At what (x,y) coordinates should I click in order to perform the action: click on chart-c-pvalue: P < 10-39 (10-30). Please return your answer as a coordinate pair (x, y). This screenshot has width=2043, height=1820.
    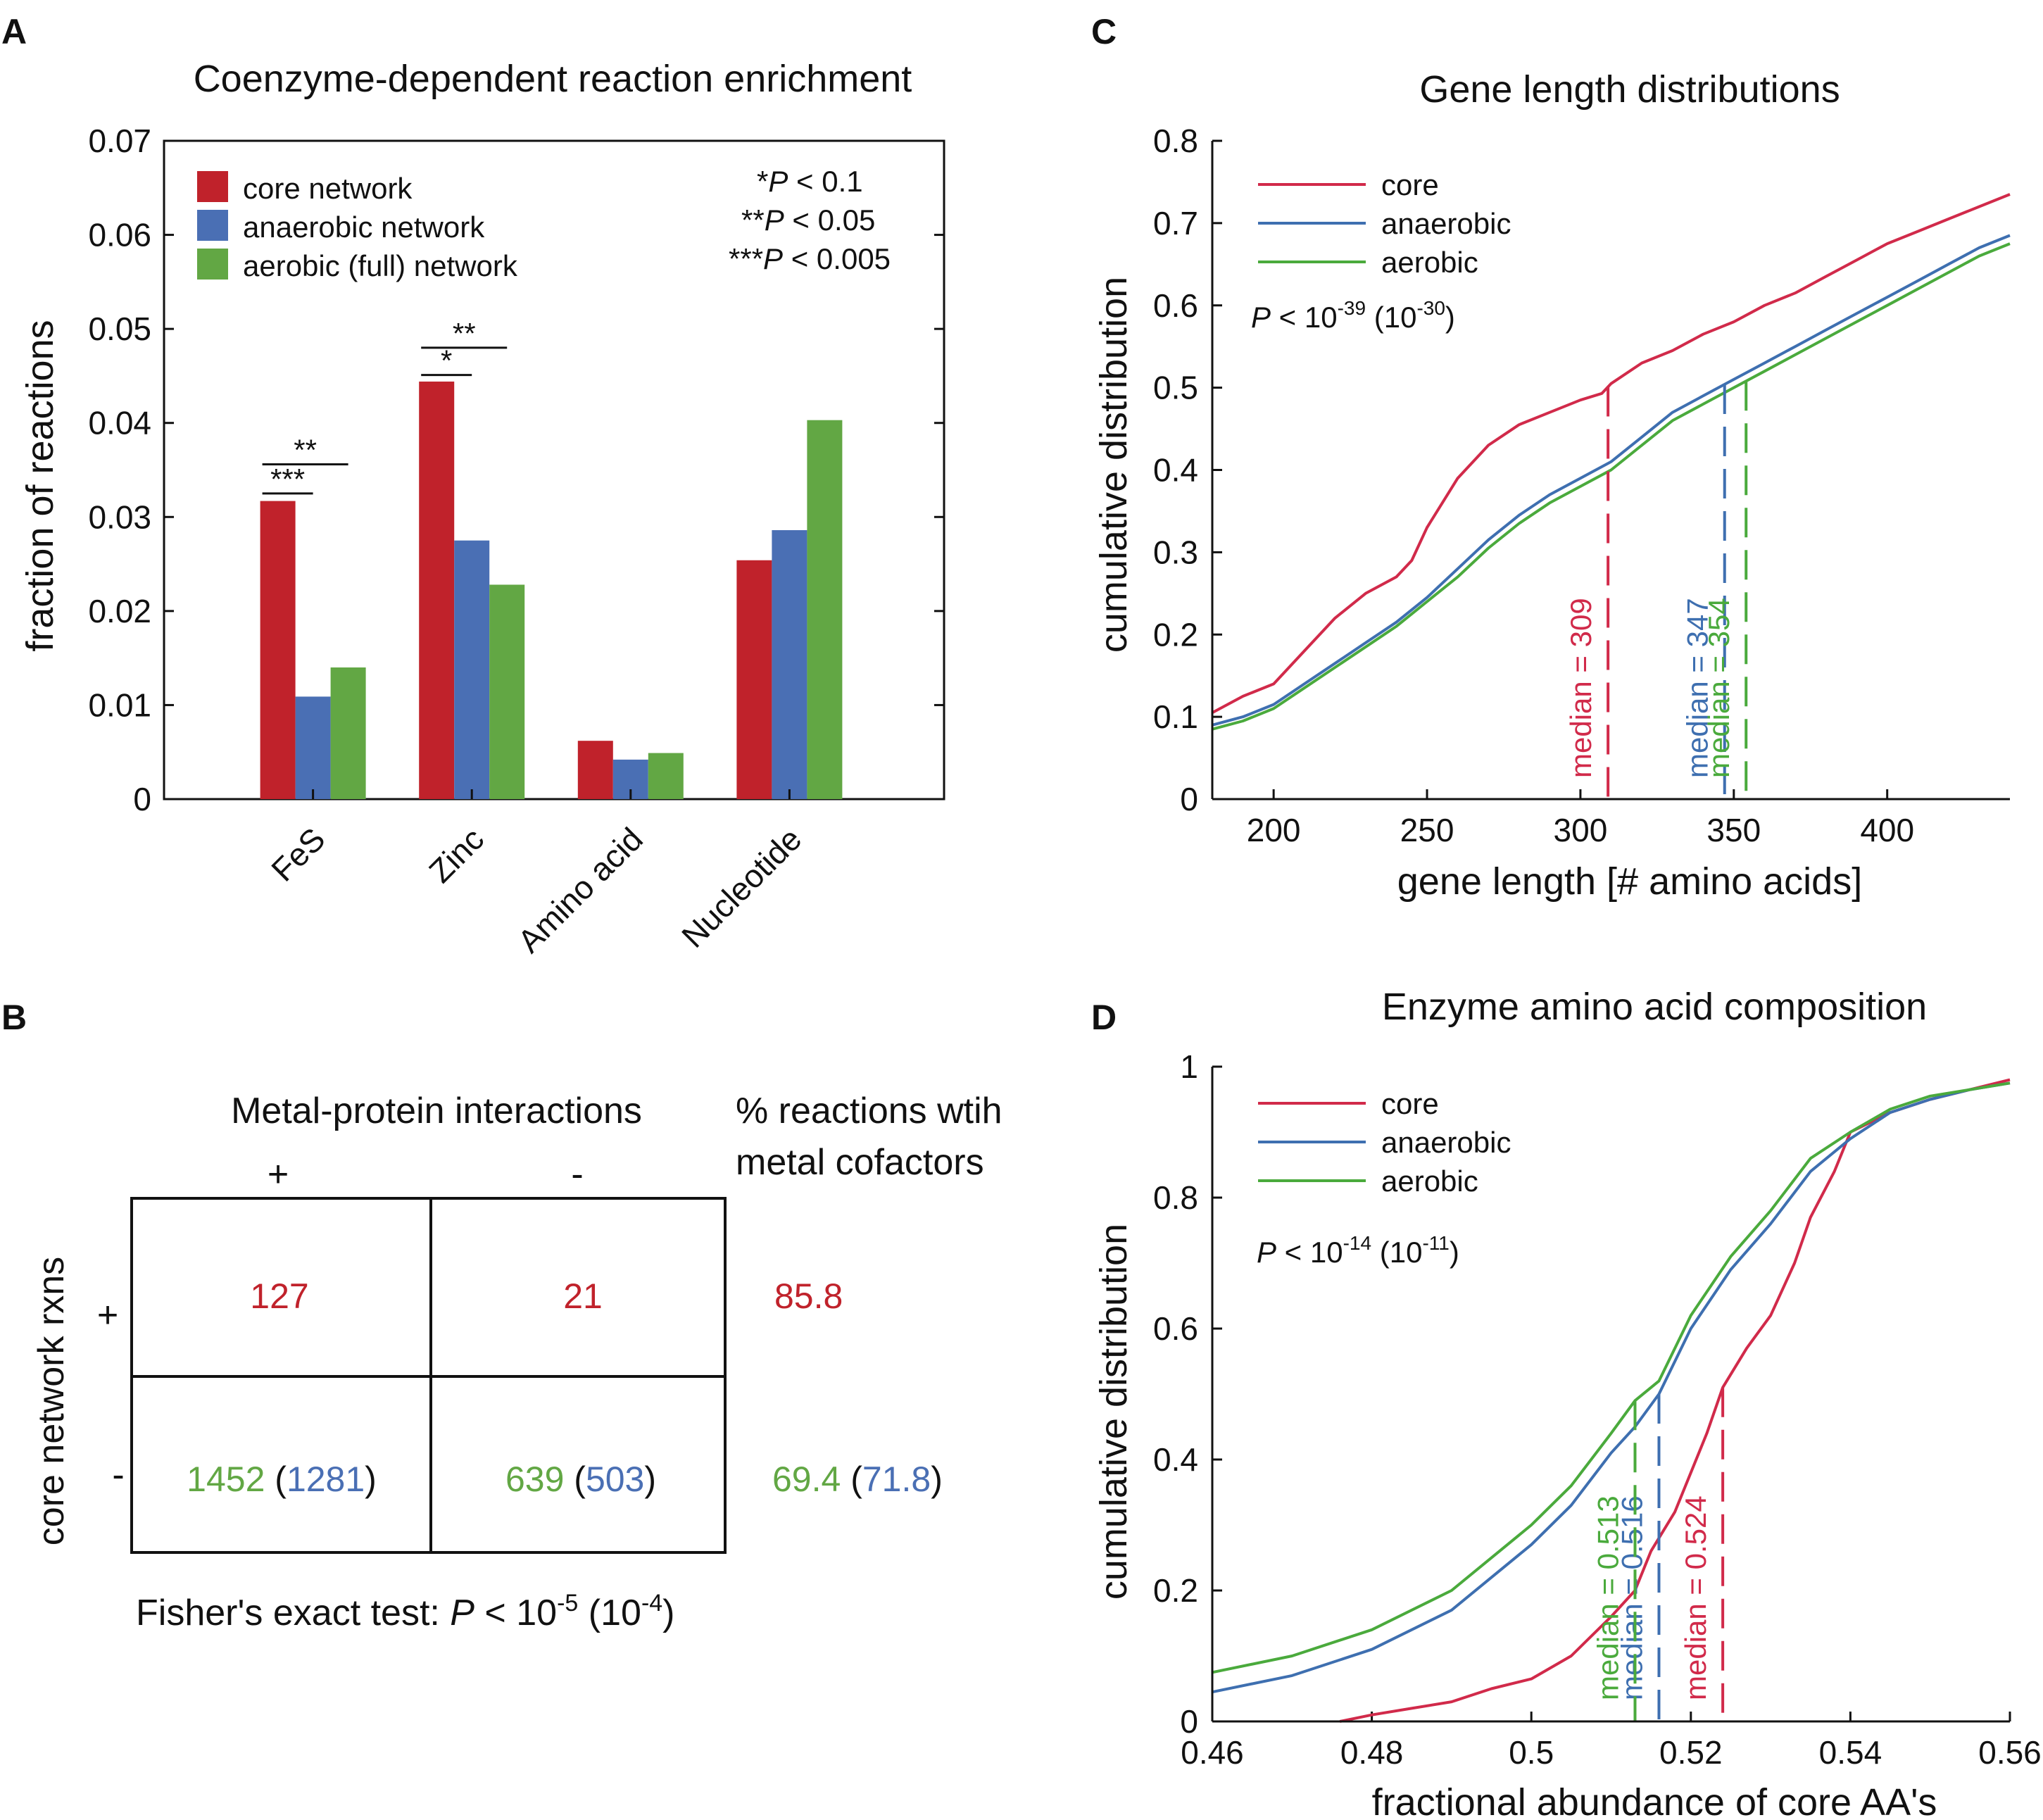
    Looking at the image, I should click on (1353, 315).